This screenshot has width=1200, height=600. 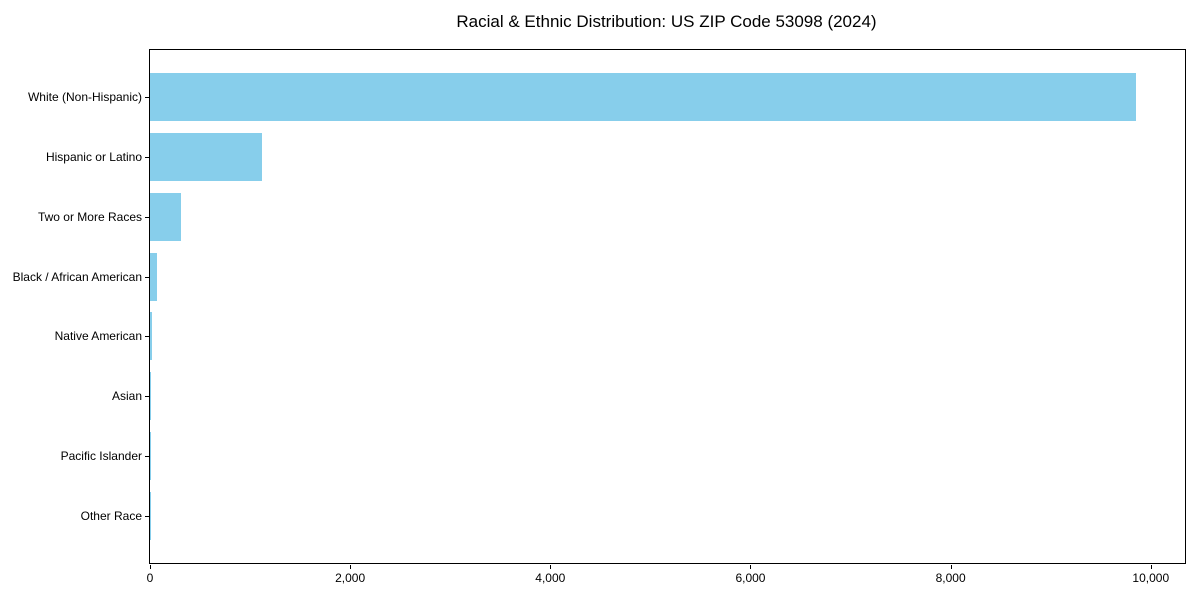 What do you see at coordinates (750, 578) in the screenshot?
I see `x-axis-tick-label: 6,000` at bounding box center [750, 578].